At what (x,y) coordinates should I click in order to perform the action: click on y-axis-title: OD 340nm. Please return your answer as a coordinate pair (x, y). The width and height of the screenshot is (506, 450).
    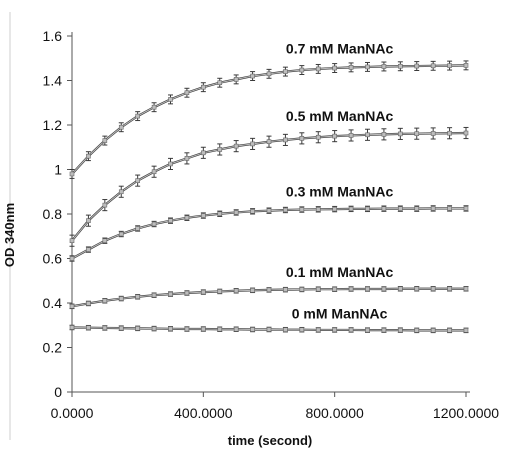
    Looking at the image, I should click on (9, 235).